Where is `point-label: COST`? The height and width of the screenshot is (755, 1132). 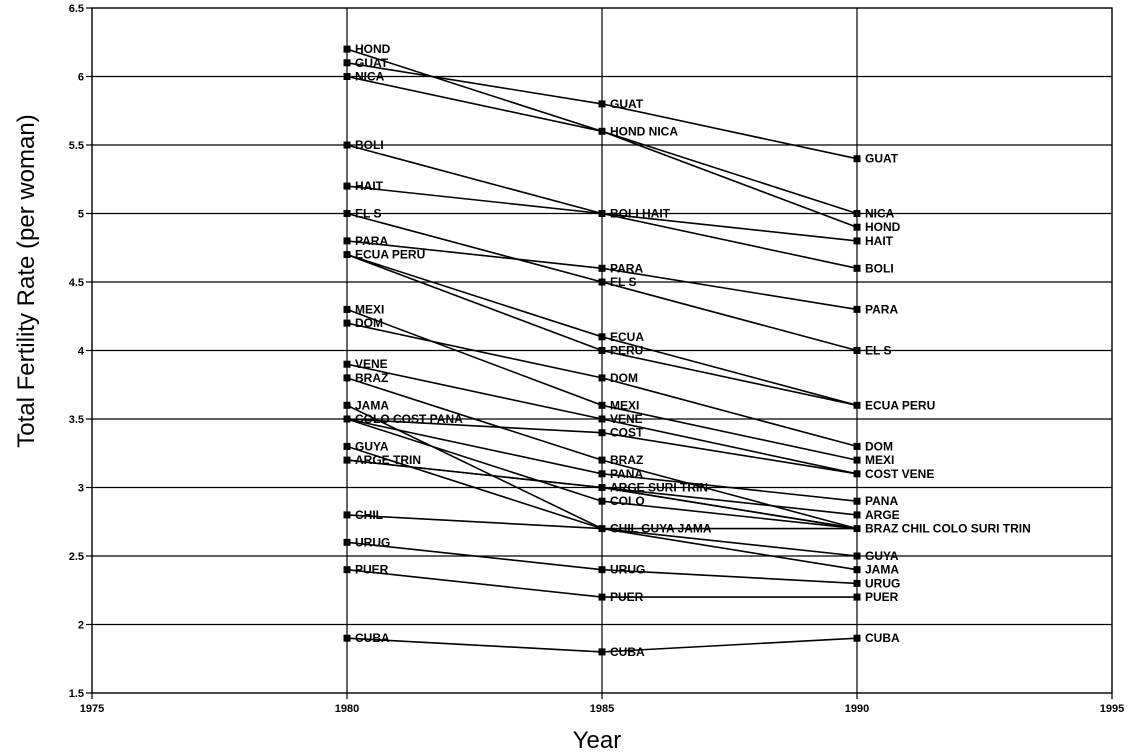
point-label: COST is located at coordinates (627, 433).